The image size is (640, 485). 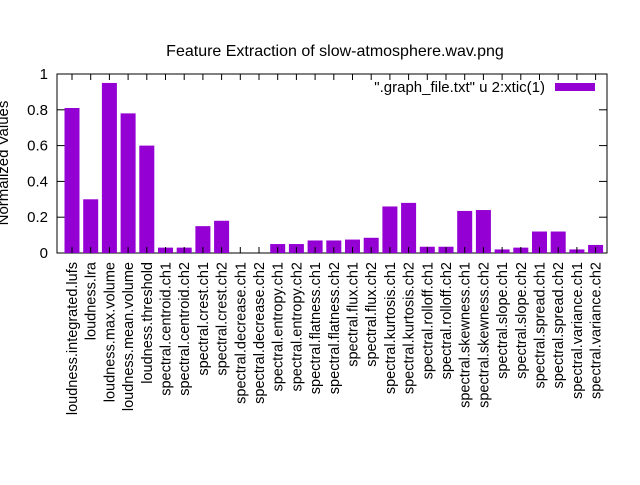 I want to click on x-tick-label: loudness.threshold, so click(x=148, y=323).